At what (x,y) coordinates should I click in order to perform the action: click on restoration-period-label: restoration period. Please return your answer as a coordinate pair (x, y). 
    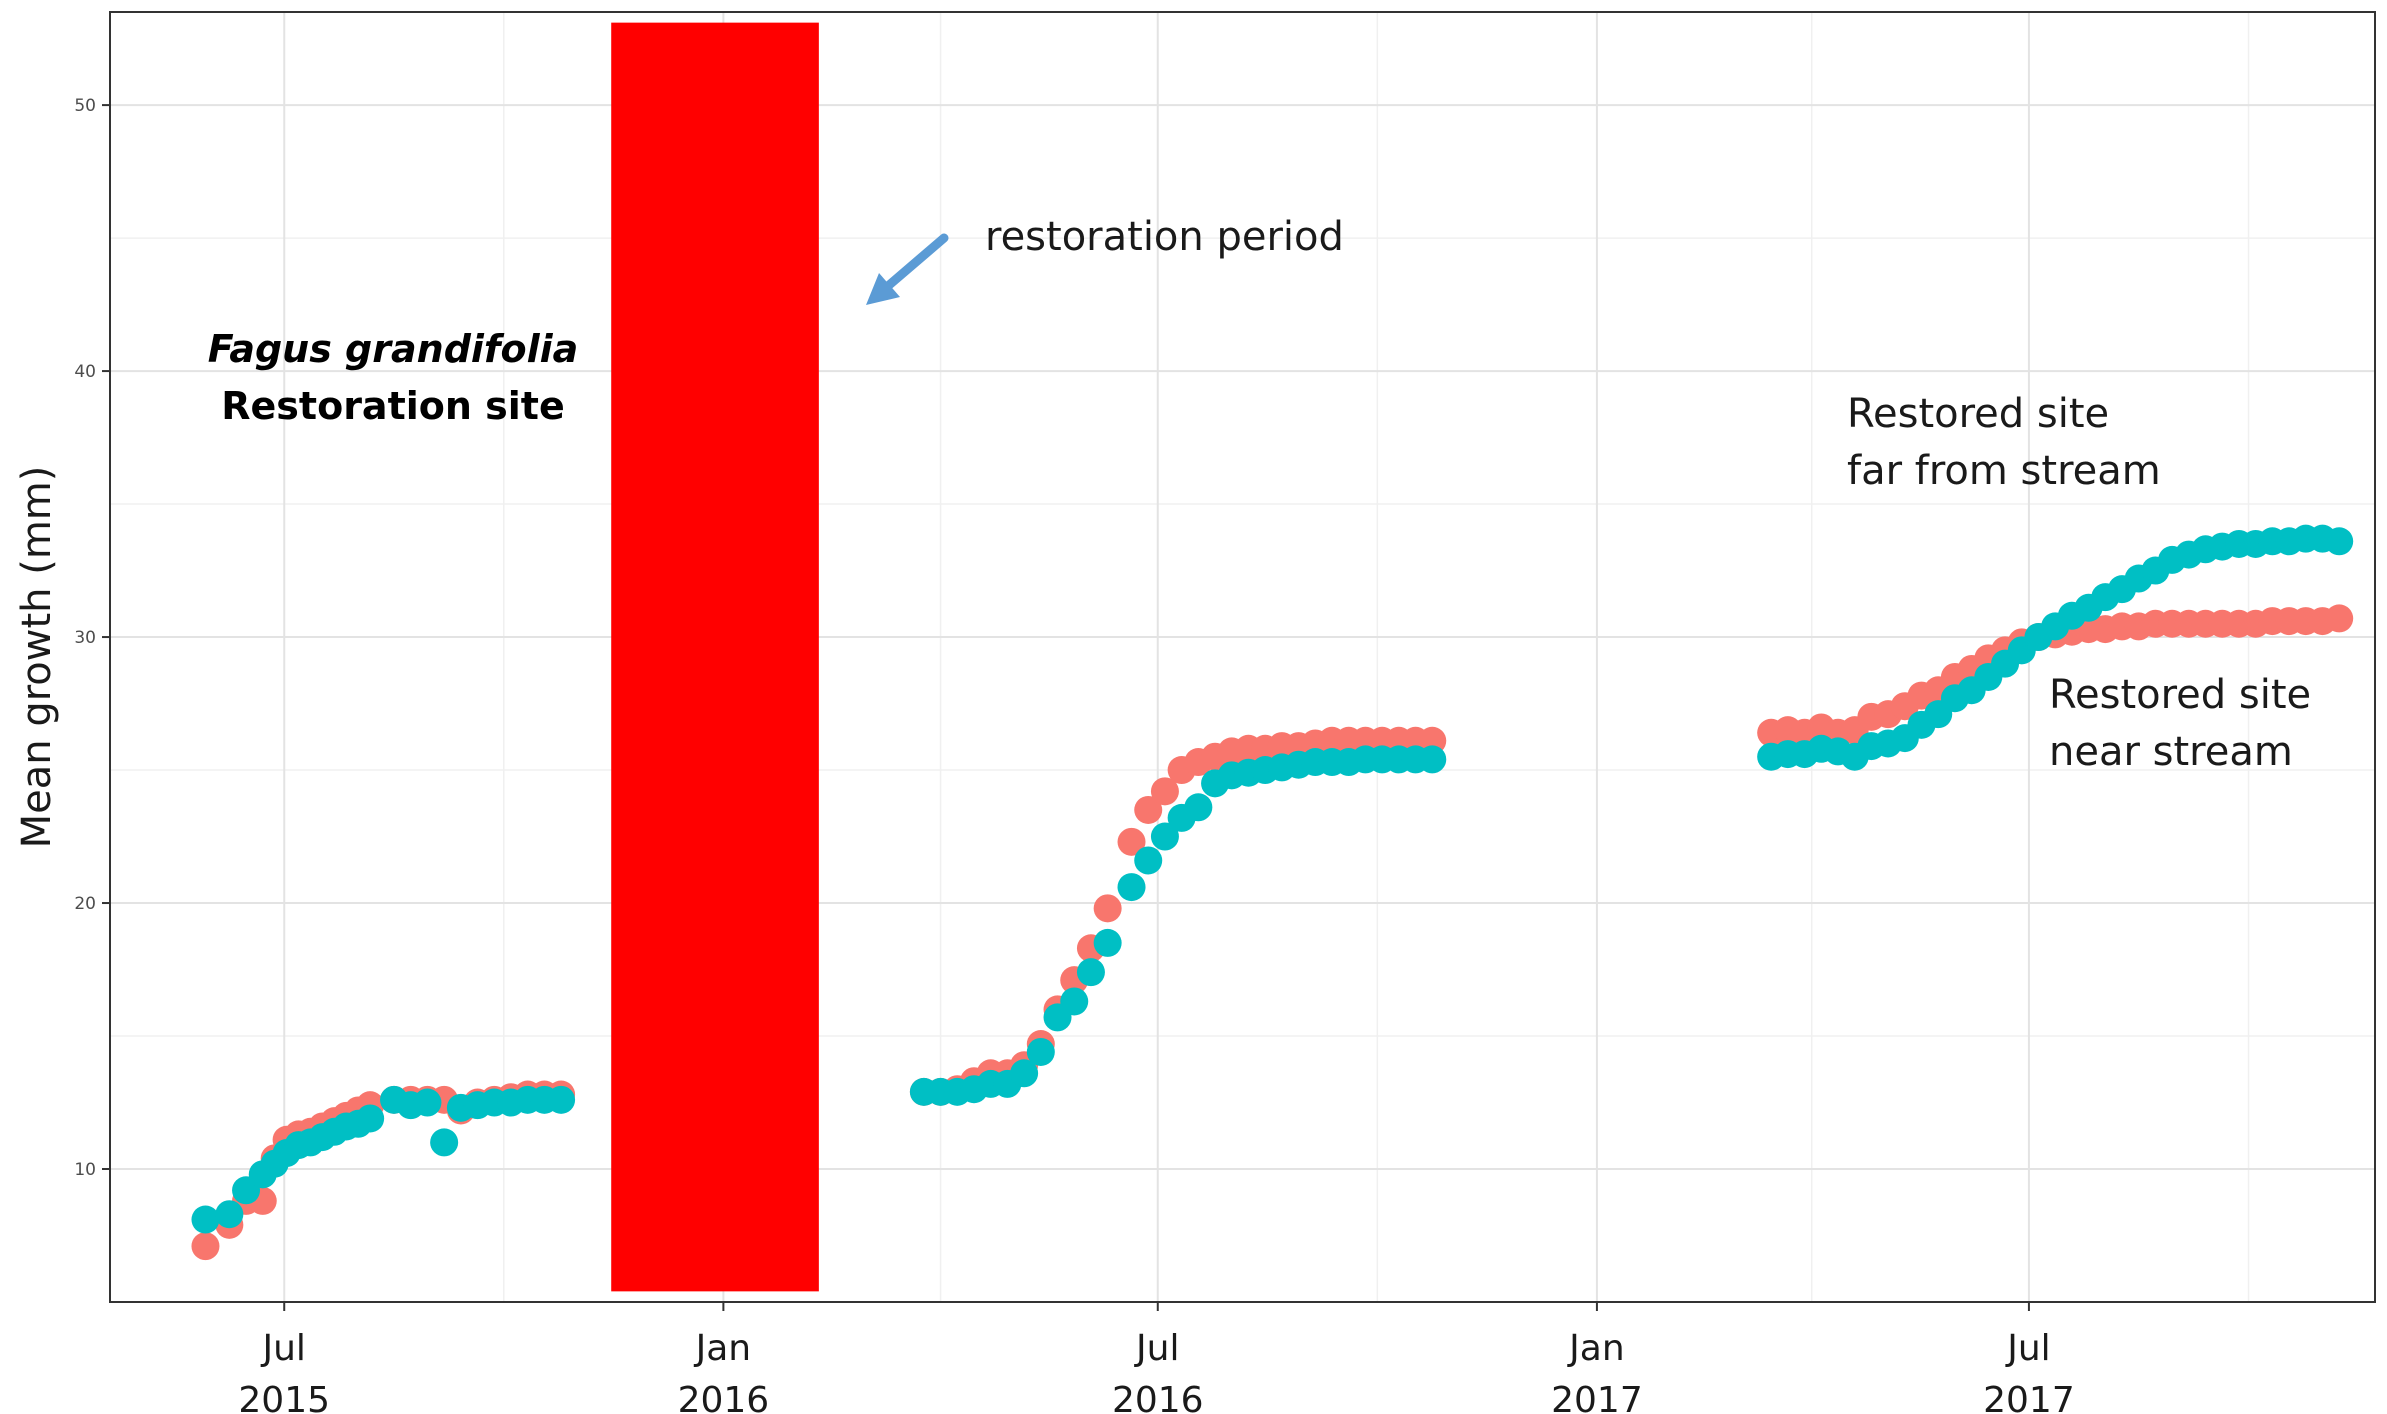
    Looking at the image, I should click on (1164, 237).